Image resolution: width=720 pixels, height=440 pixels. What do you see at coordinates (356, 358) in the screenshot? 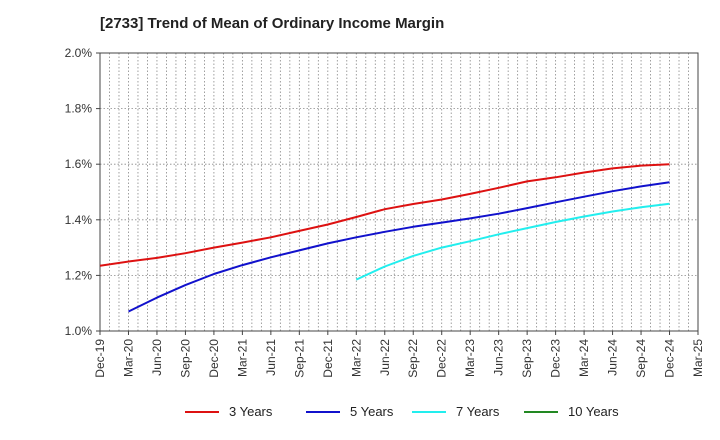
I see `x-tick-label: Mar-22` at bounding box center [356, 358].